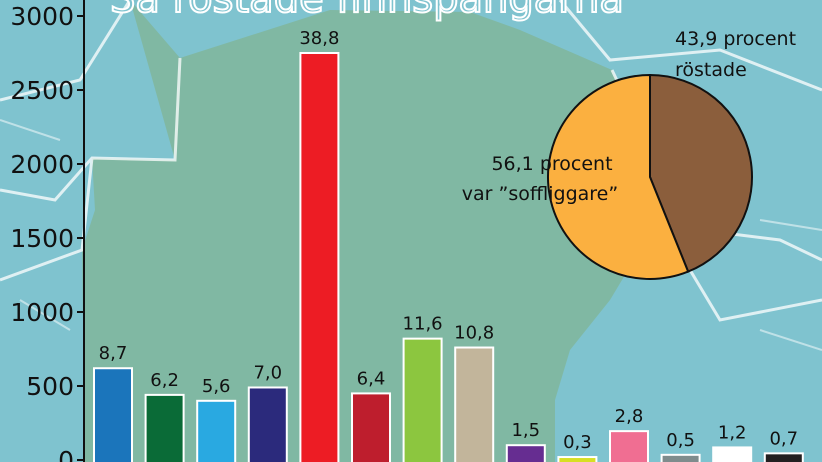 The height and width of the screenshot is (462, 822). Describe the element at coordinates (113, 353) in the screenshot. I see `bar-data-label: 8,7` at that location.